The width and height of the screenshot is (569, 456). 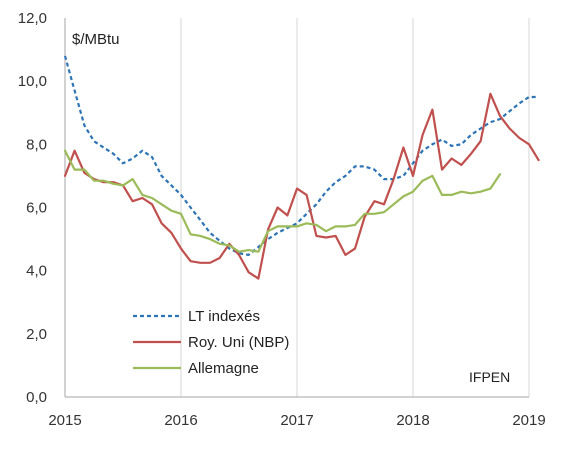 What do you see at coordinates (36, 397) in the screenshot?
I see `y-tick-label: 0,0` at bounding box center [36, 397].